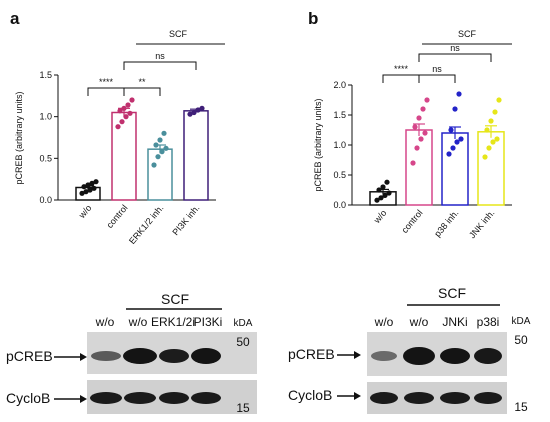 The height and width of the screenshot is (422, 550). What do you see at coordinates (357, 355) in the screenshot?
I see `arrowhead-pcreb-b` at bounding box center [357, 355].